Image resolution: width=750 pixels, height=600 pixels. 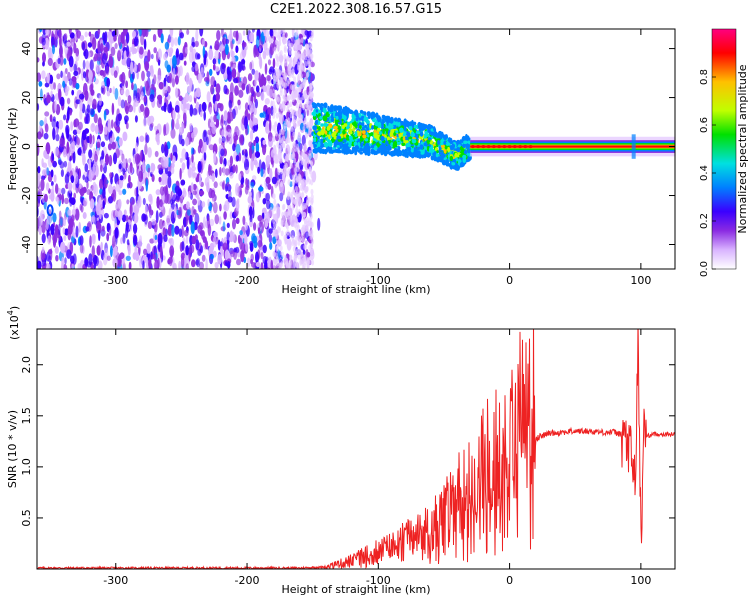 I want to click on y-tick-label: 1.5, so click(x=26, y=416).